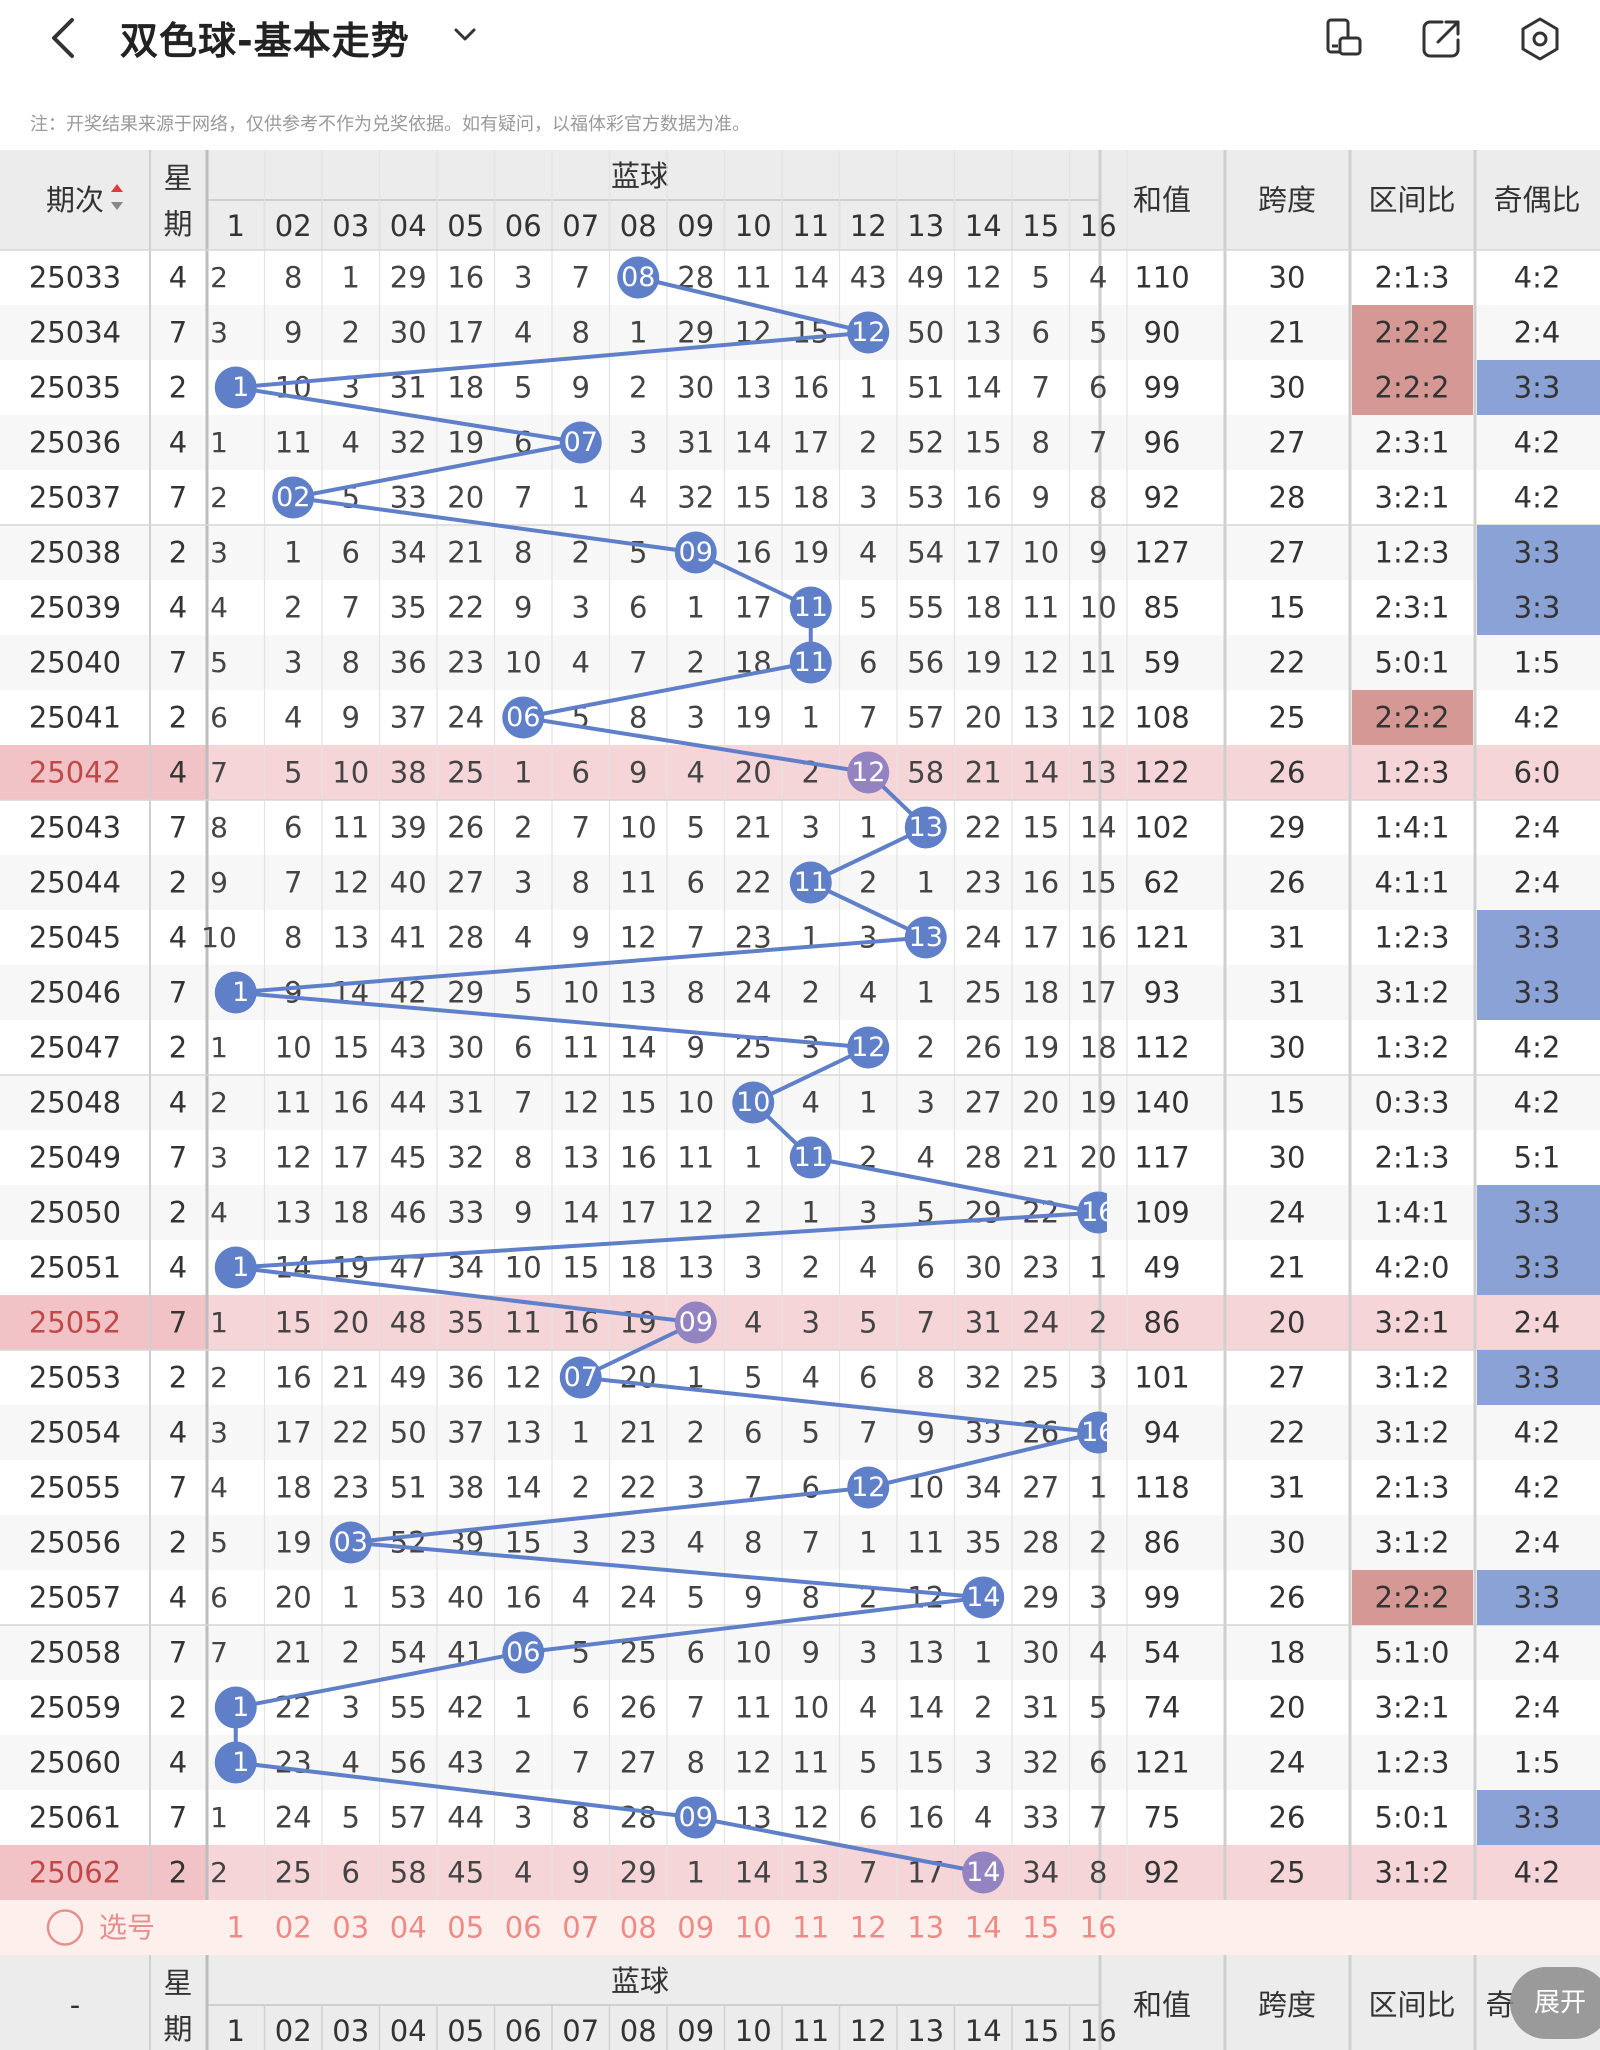  Describe the element at coordinates (1287, 2005) in the screenshot. I see `footer-span: 跨度` at that location.